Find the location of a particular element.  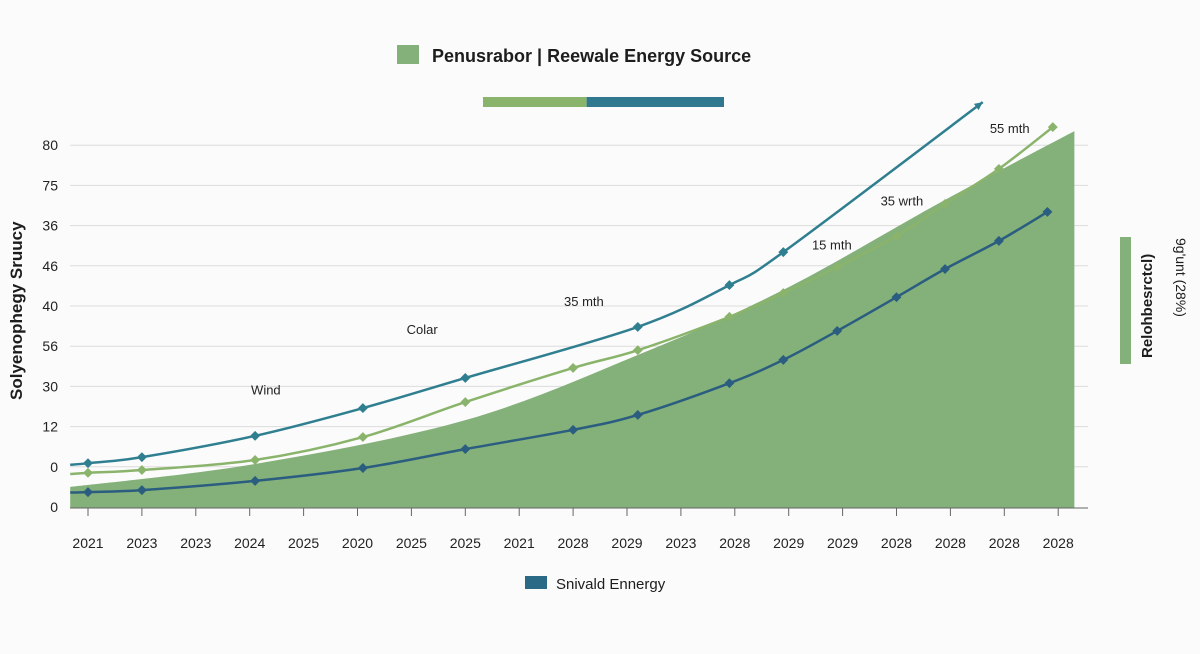

annotation-label: 15 mth is located at coordinates (832, 245).